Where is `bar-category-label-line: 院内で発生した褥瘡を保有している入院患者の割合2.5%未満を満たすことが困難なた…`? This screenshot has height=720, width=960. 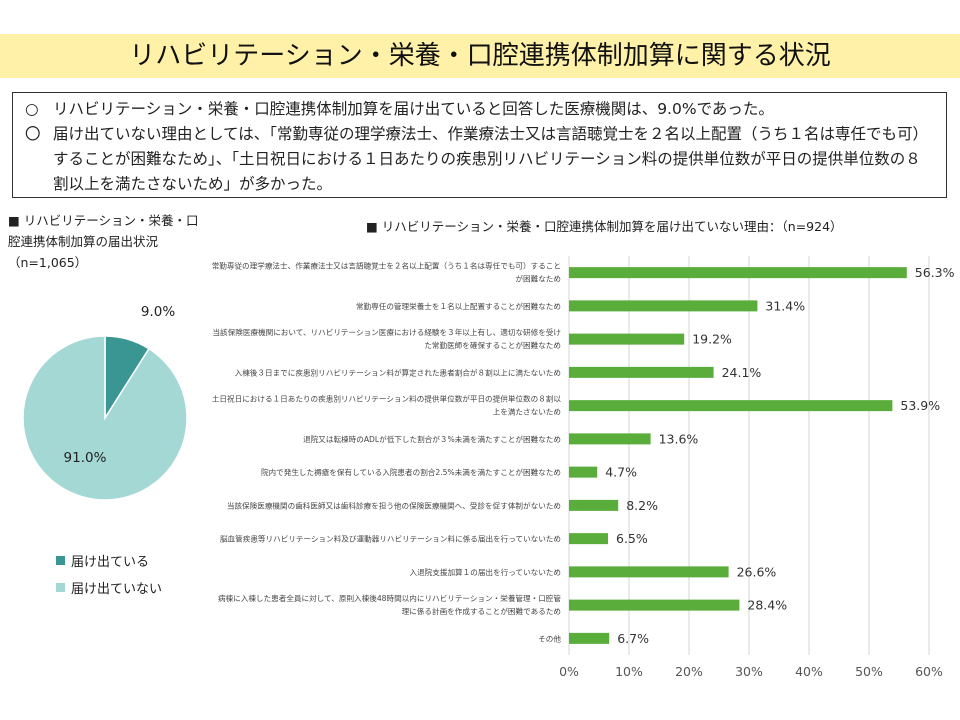 bar-category-label-line: 院内で発生した褥瘡を保有している入院患者の割合2.5%未満を満たすことが困難なた… is located at coordinates (411, 472).